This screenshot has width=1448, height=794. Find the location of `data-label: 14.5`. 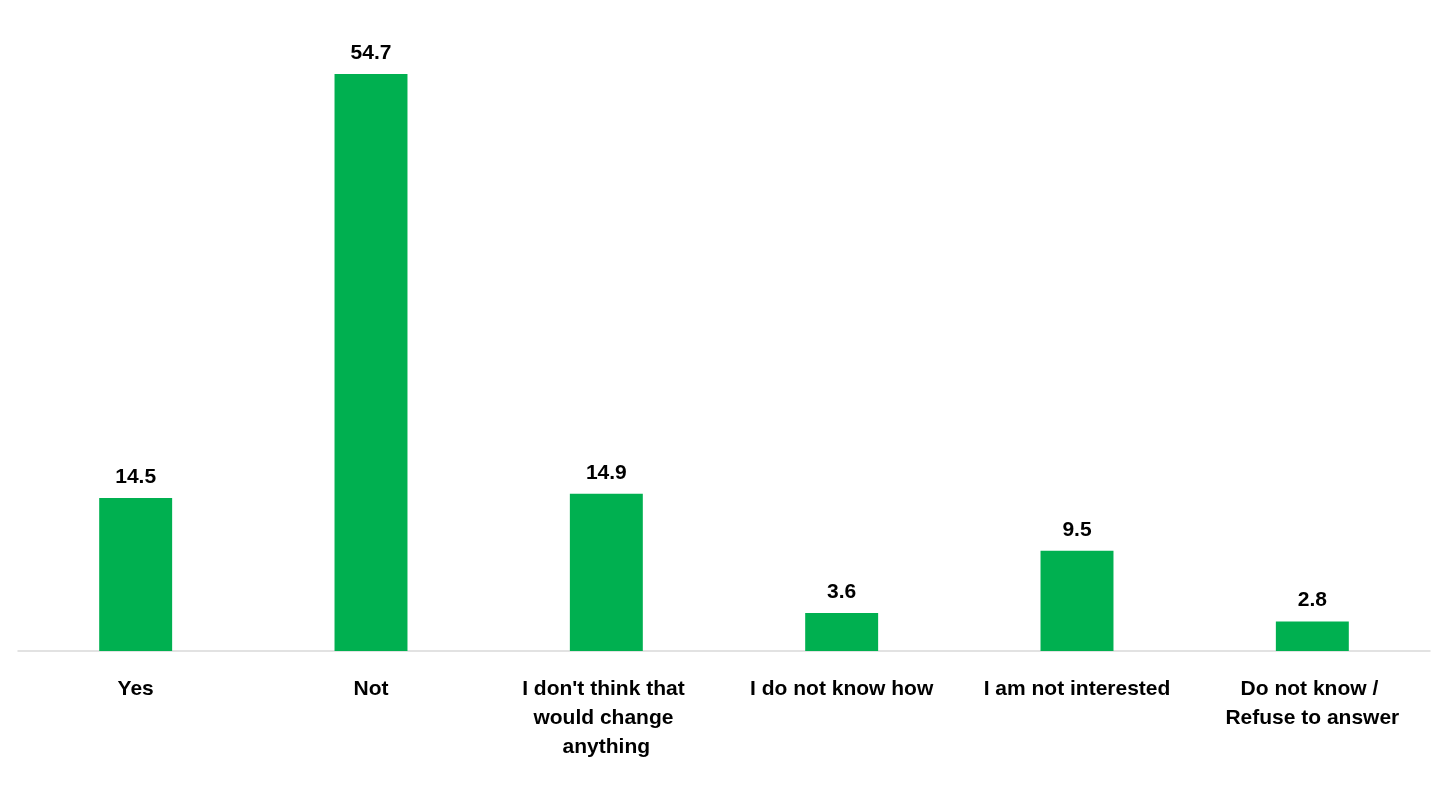

data-label: 14.5 is located at coordinates (136, 476).